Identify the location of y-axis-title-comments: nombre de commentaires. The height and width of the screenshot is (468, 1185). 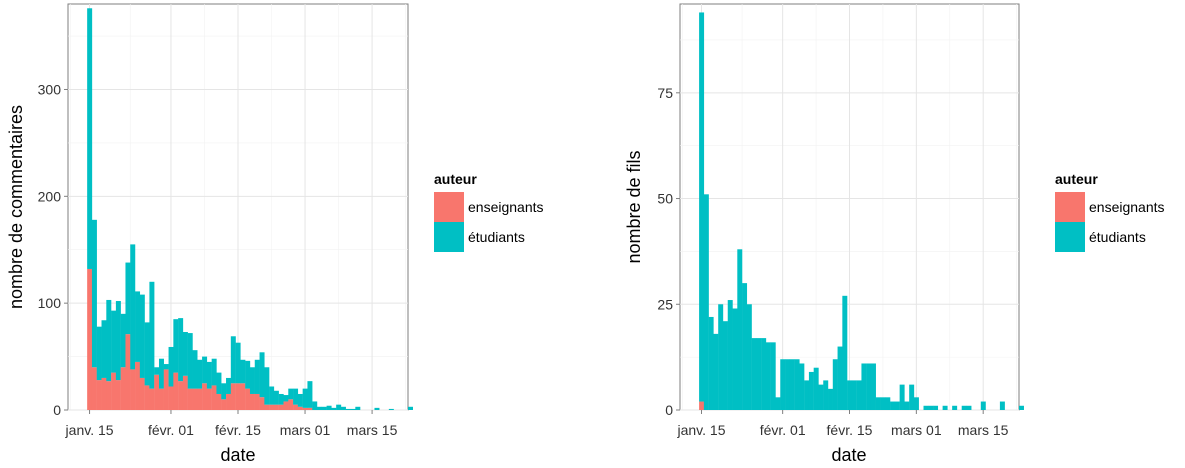
(16, 207).